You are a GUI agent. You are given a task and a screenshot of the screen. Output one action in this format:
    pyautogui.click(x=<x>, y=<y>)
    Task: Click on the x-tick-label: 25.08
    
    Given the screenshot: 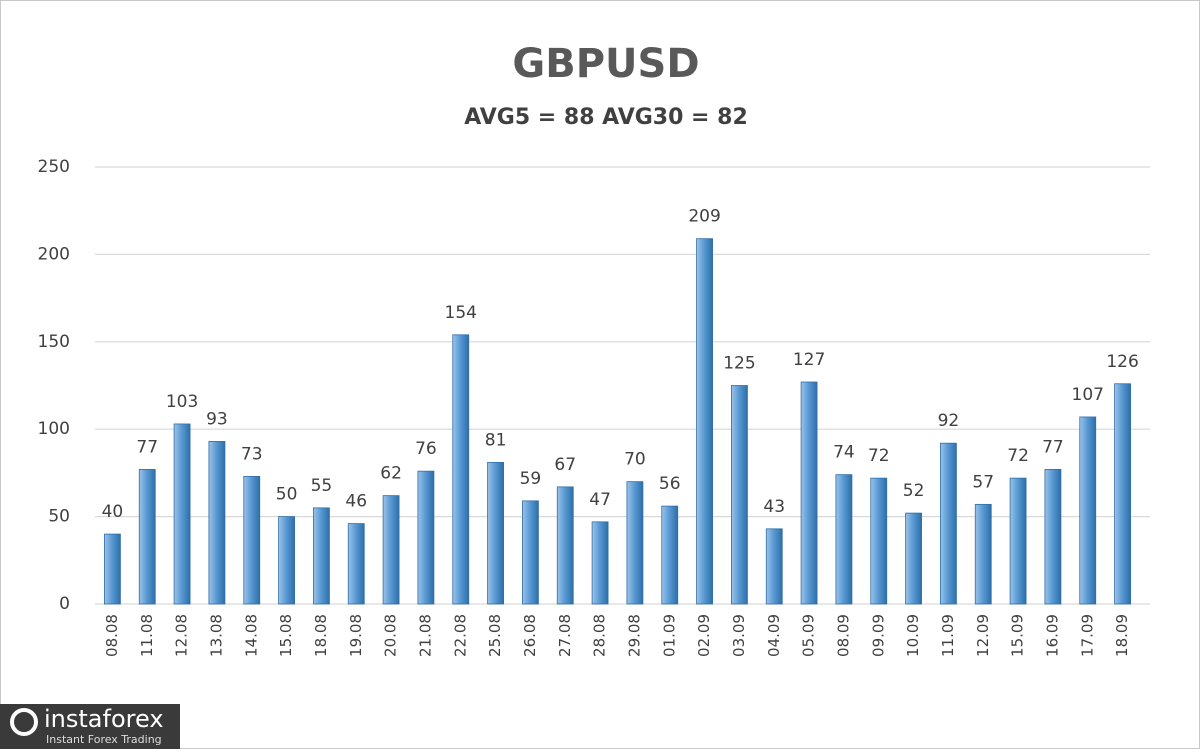 What is the action you would take?
    pyautogui.click(x=495, y=635)
    